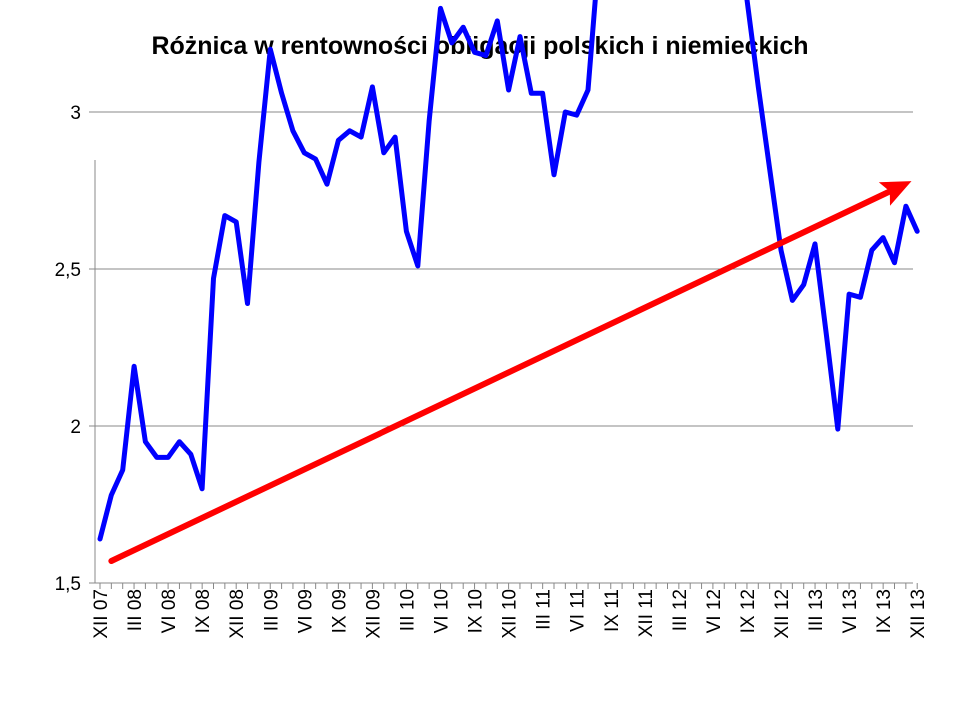 Image resolution: width=960 pixels, height=720 pixels. I want to click on x-tick-label: IX 09, so click(339, 611).